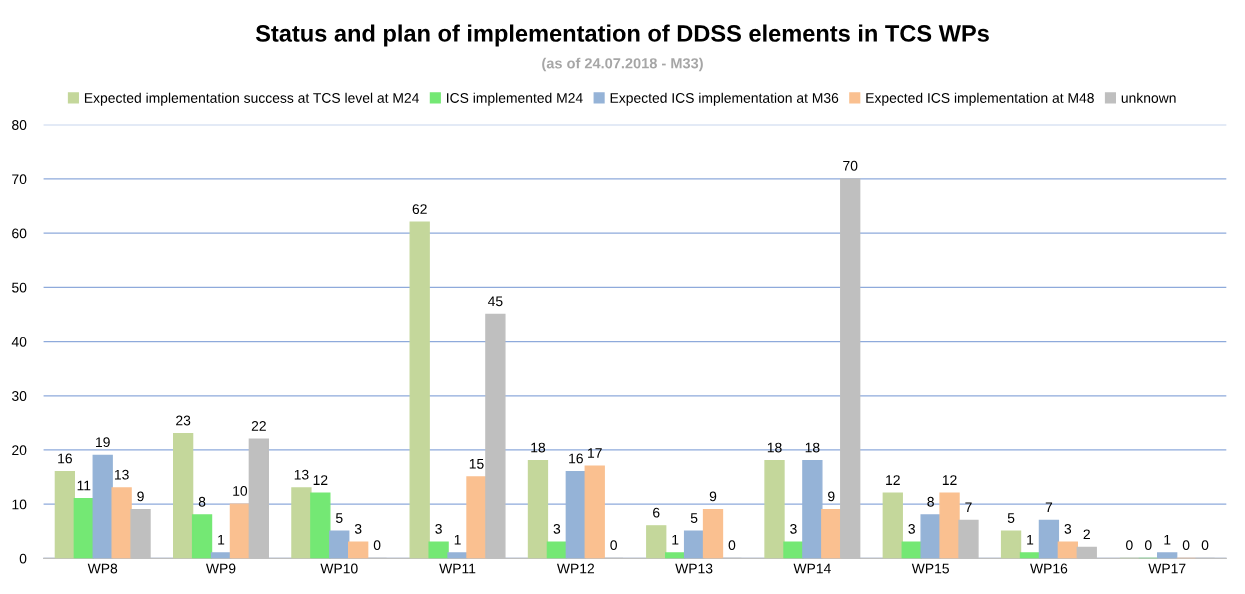  I want to click on chart-title: Status and plan of implementation of DDSS elements in TCS WPs, so click(622, 35).